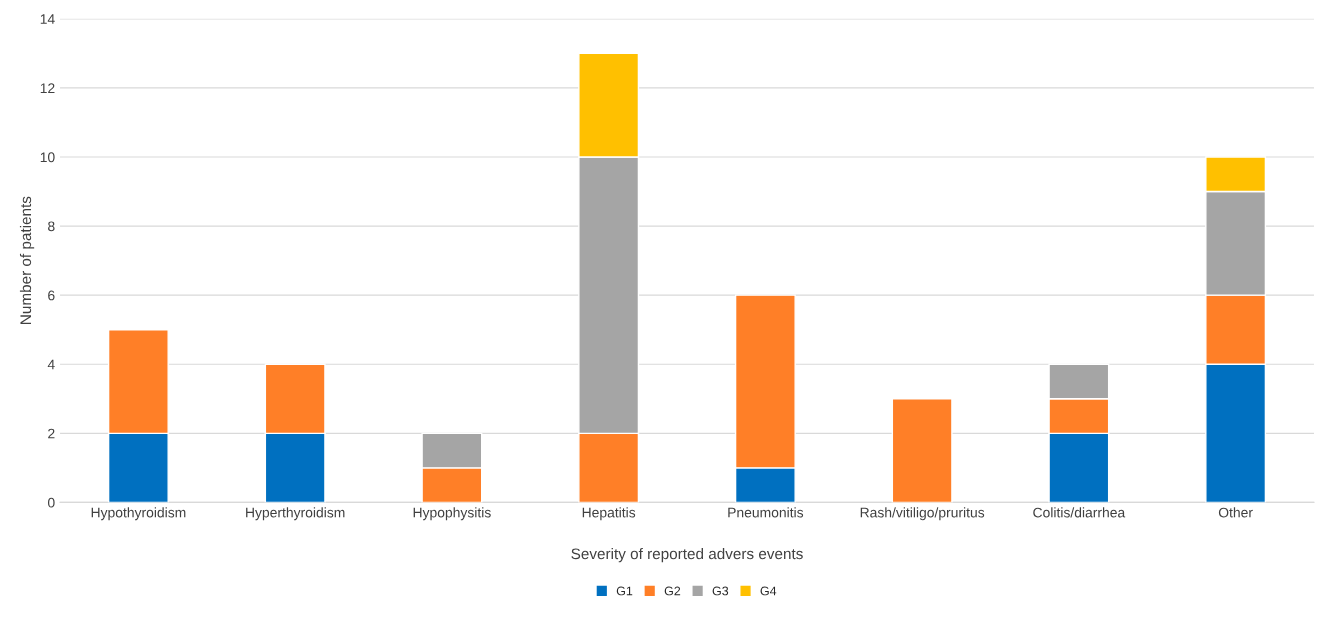 This screenshot has width=1334, height=628. I want to click on y-tick-label: 6, so click(51, 295).